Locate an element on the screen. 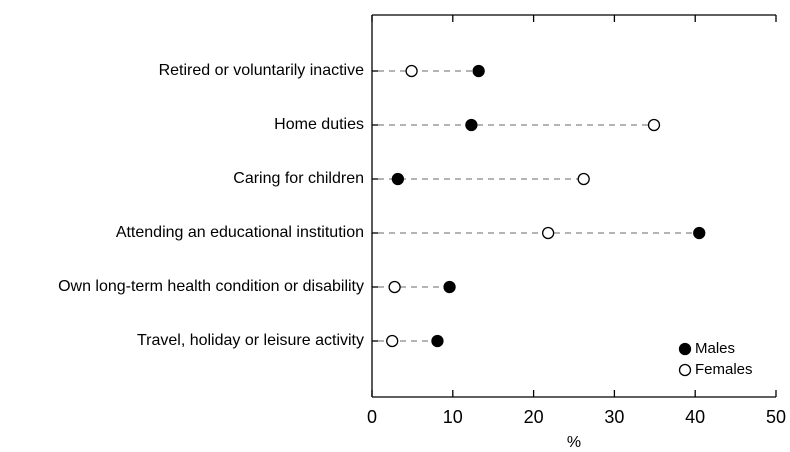 This screenshot has width=790, height=452. category-label: Retired or voluntarily inactive is located at coordinates (262, 70).